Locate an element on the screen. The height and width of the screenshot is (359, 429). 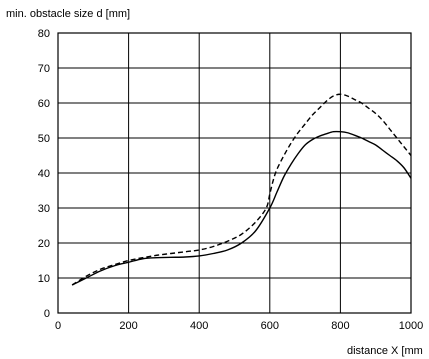
x-tick-label: 800 is located at coordinates (340, 326).